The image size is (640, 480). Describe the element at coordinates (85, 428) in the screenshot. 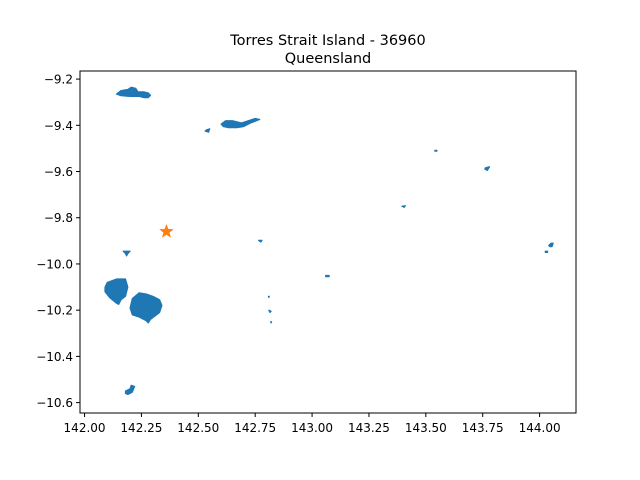

I see `x-tick-label: 142.00` at that location.